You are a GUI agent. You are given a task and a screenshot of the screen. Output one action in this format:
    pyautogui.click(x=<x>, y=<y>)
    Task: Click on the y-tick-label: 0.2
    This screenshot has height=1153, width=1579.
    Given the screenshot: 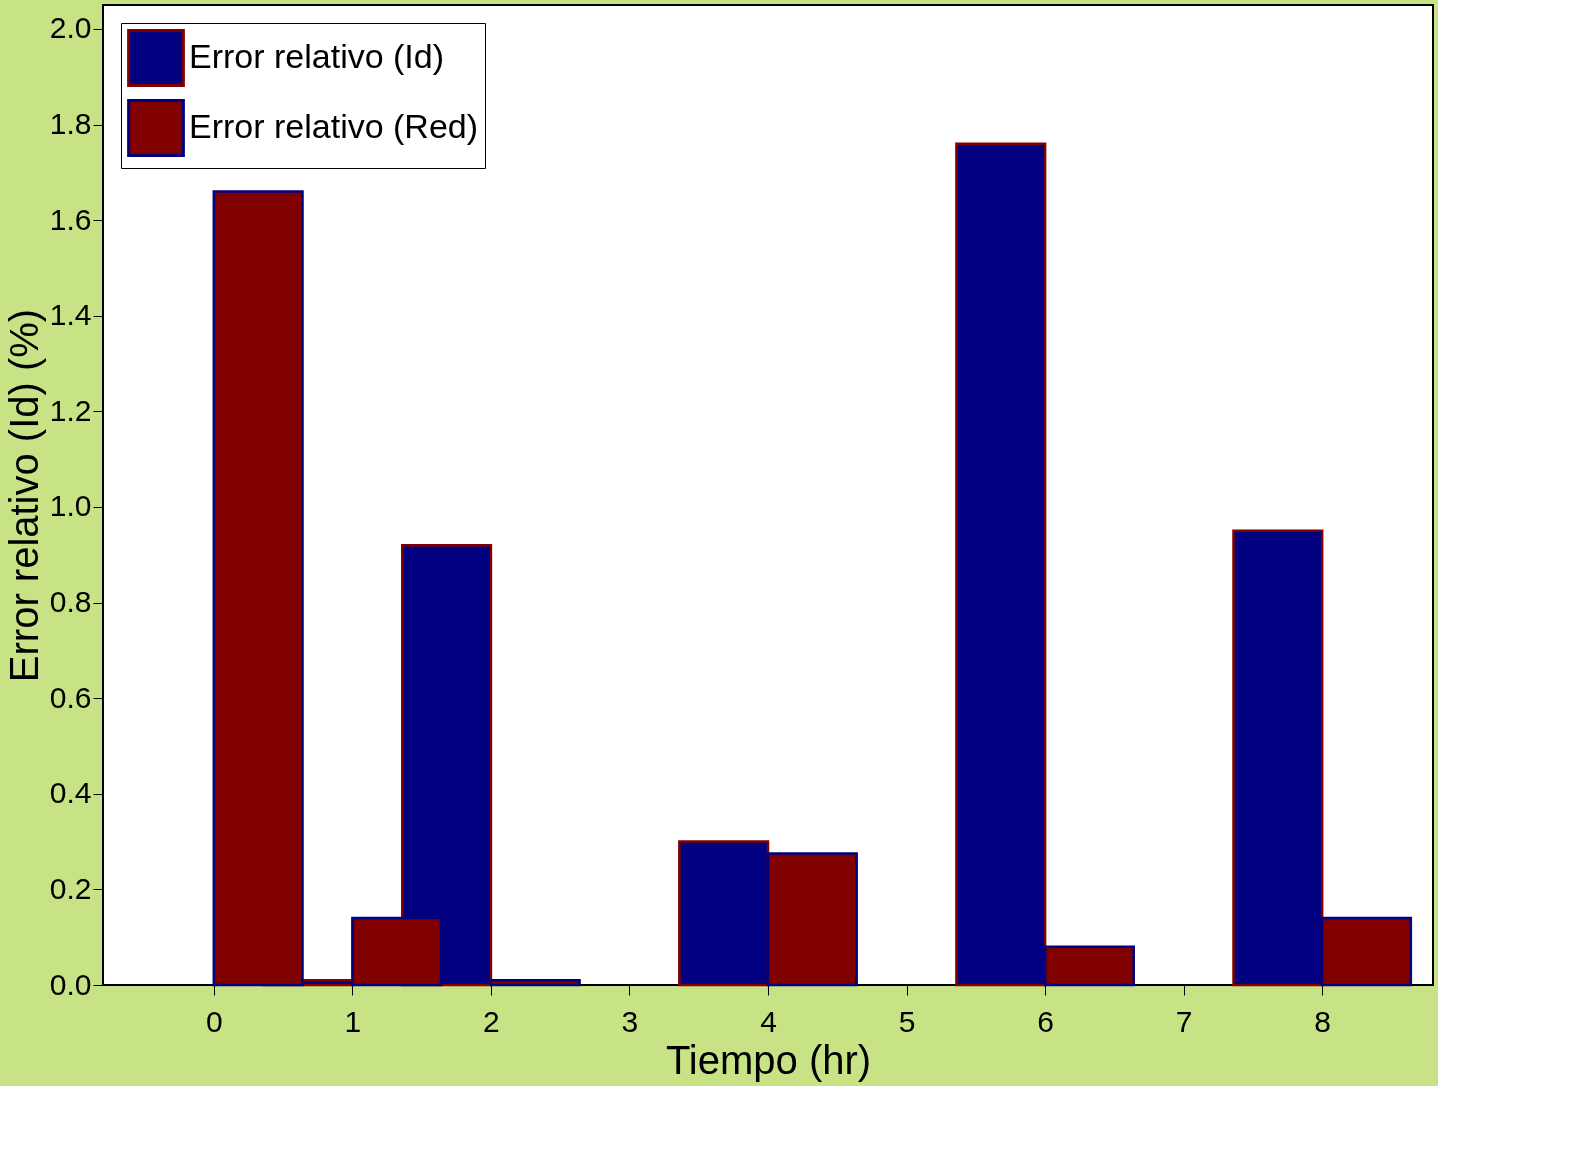 What is the action you would take?
    pyautogui.click(x=70, y=888)
    